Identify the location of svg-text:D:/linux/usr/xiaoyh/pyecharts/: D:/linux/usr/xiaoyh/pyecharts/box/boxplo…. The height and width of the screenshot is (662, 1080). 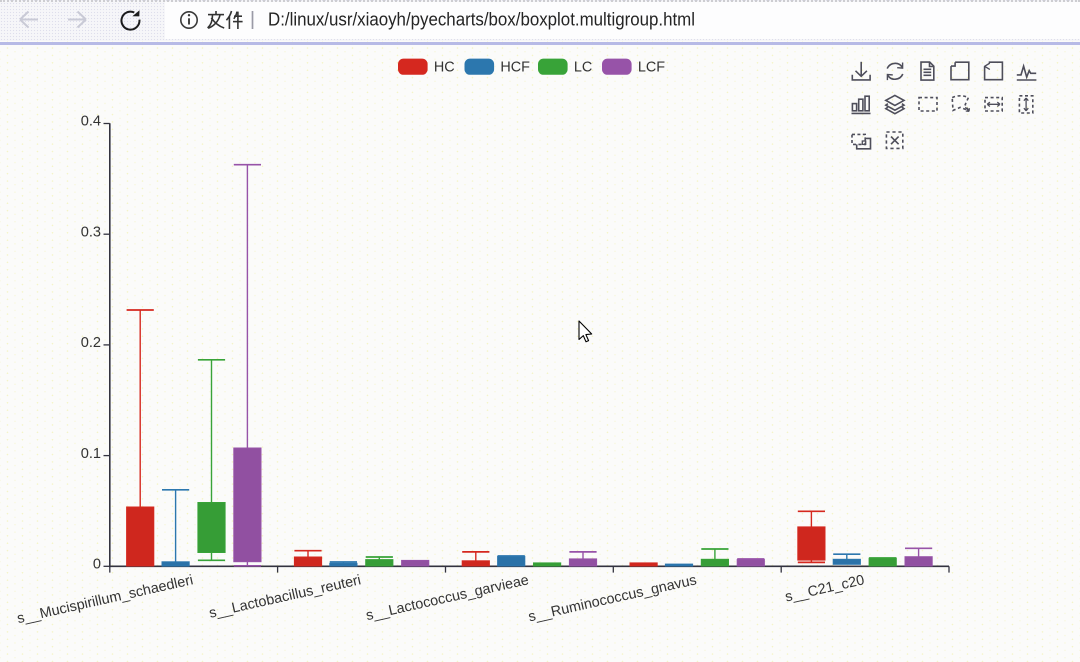
(481, 18).